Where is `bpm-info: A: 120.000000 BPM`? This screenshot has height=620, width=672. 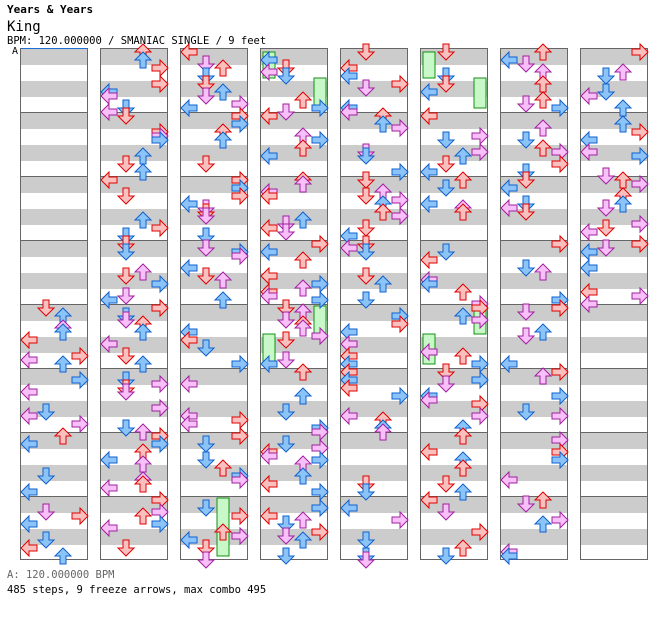
bpm-info: A: 120.000000 BPM is located at coordinates (61, 575).